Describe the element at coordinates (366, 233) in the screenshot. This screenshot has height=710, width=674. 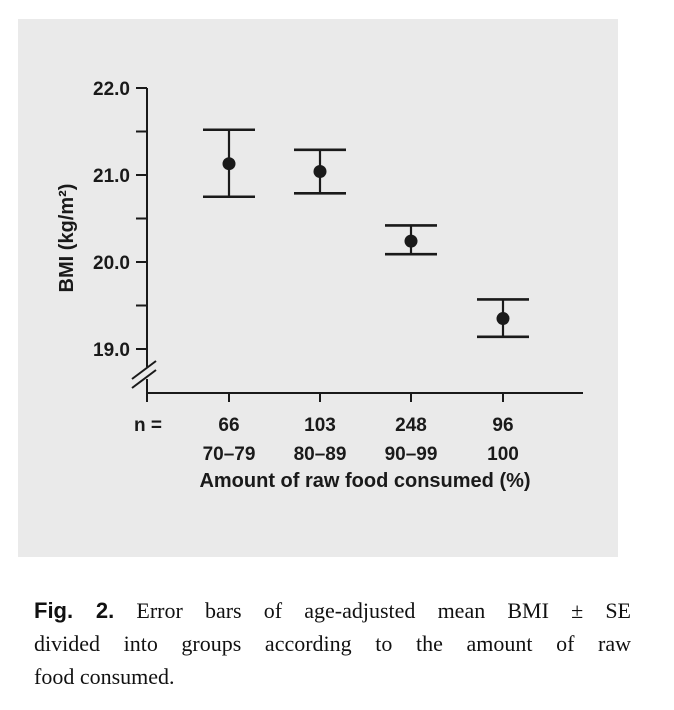
I see `data-points` at that location.